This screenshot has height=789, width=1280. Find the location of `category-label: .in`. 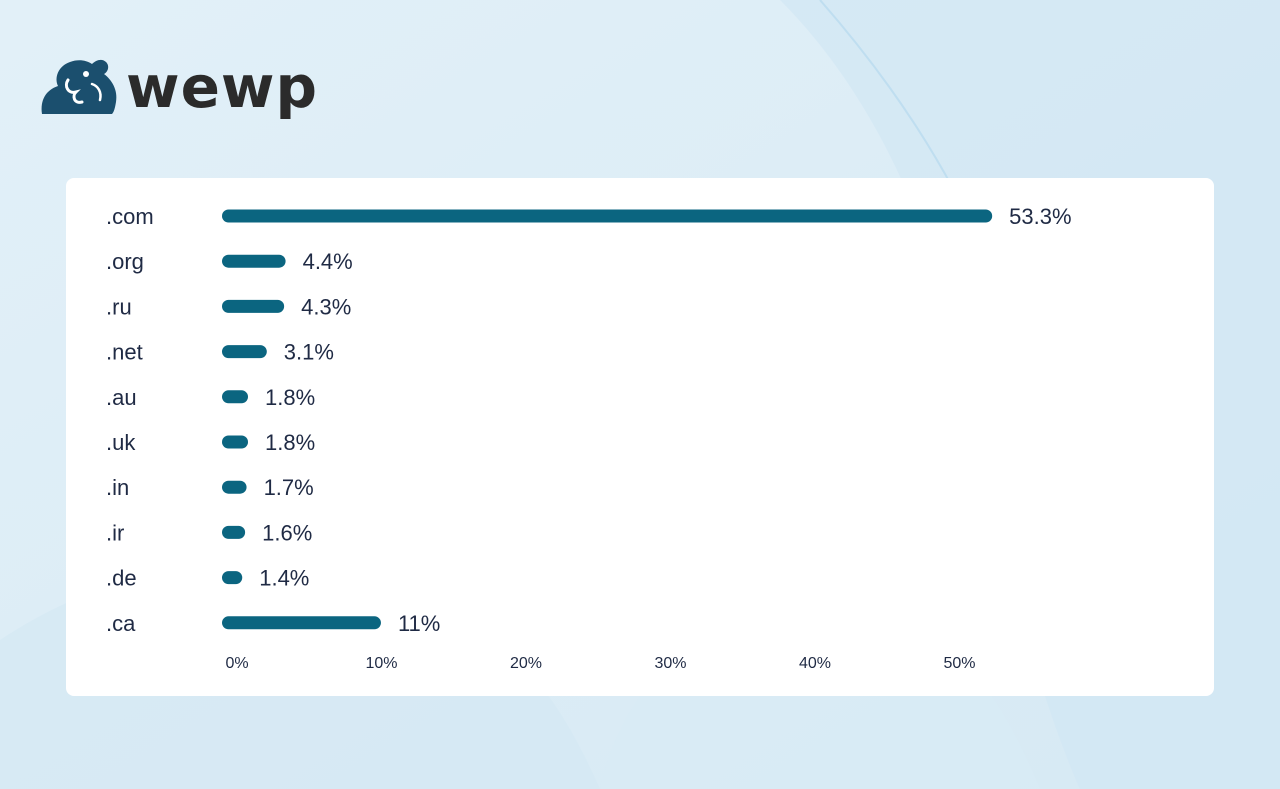

category-label: .in is located at coordinates (117, 487).